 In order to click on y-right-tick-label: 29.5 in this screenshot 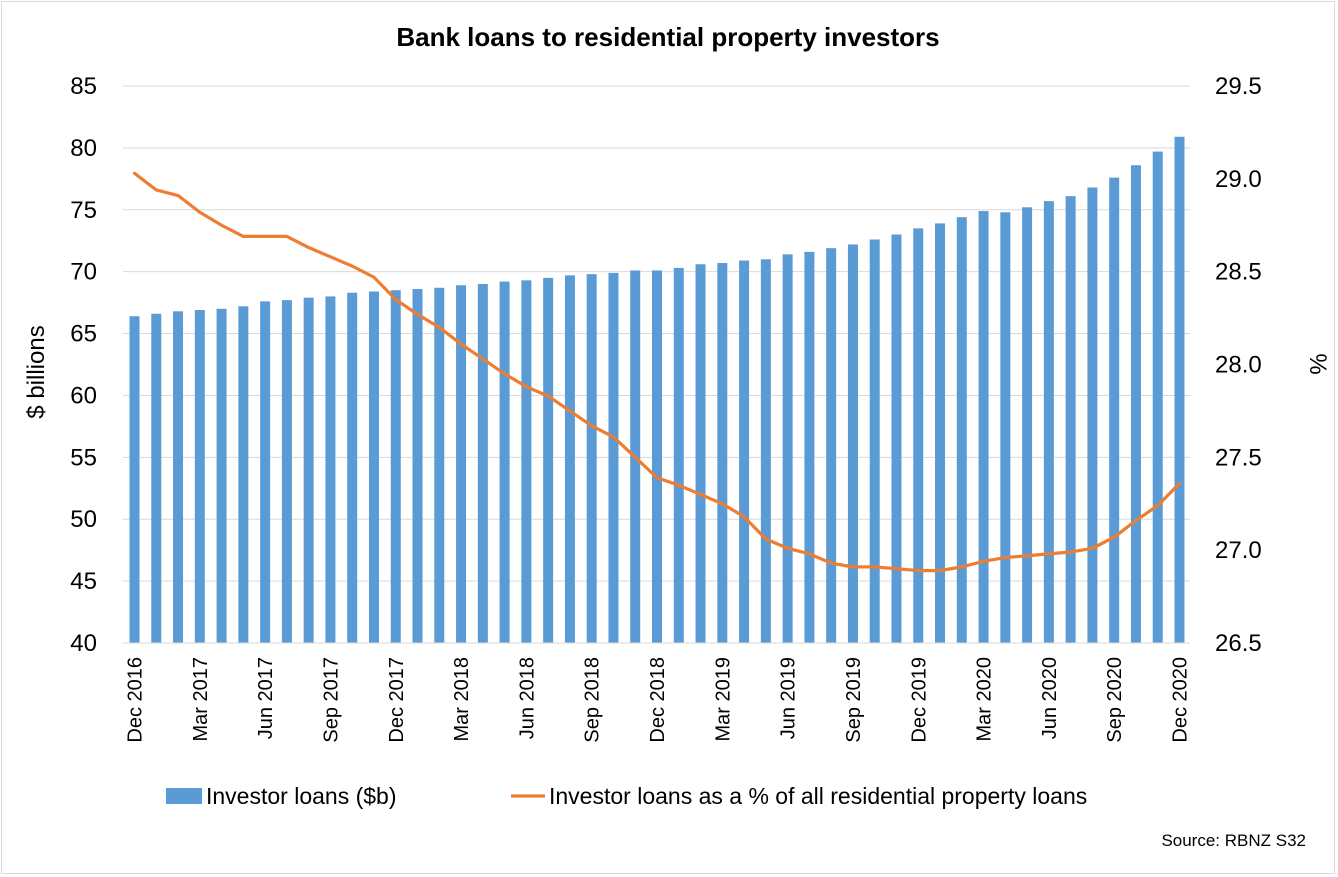, I will do `click(1238, 86)`.